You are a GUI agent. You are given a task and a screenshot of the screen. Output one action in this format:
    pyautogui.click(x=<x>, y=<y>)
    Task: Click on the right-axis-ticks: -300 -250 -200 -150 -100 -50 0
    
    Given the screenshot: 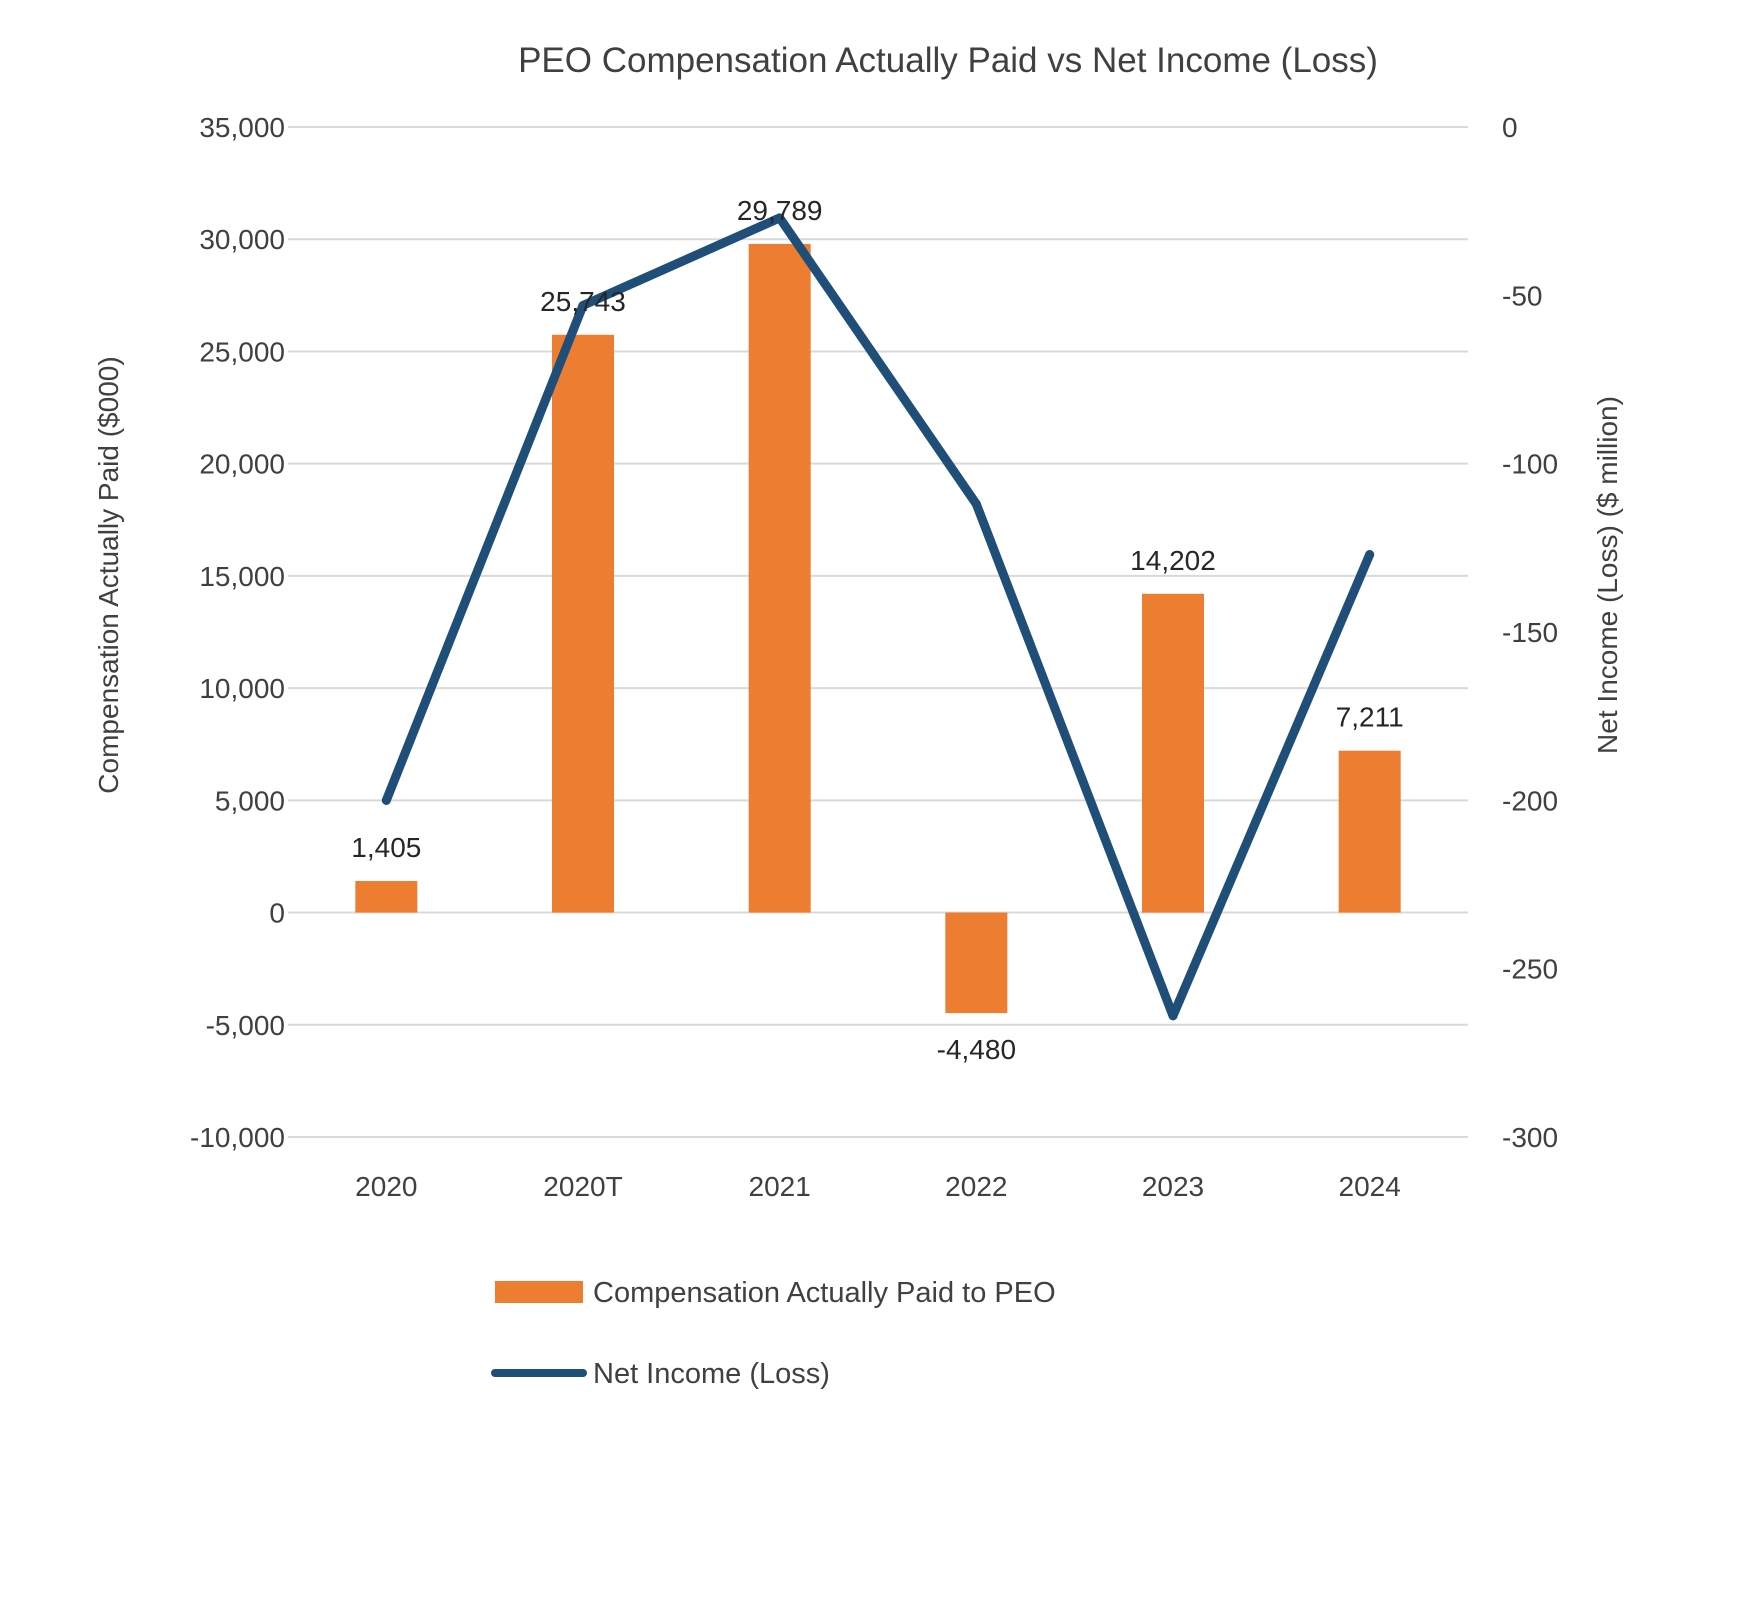 What is the action you would take?
    pyautogui.click(x=1530, y=632)
    